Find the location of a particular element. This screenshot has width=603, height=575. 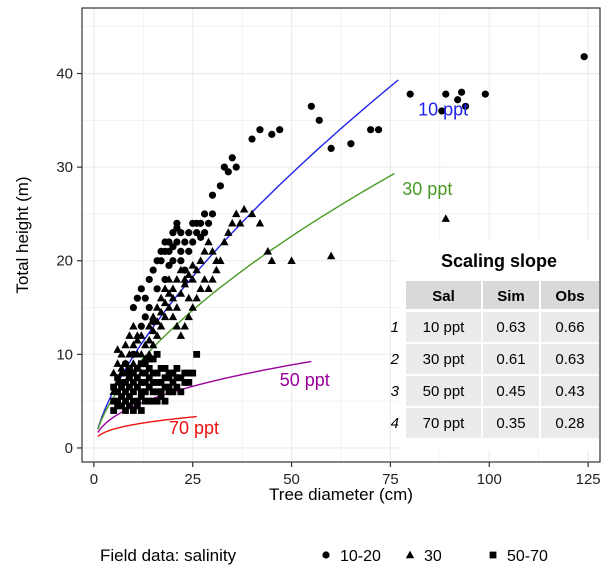

y-tick-label: 10 is located at coordinates (64, 354).